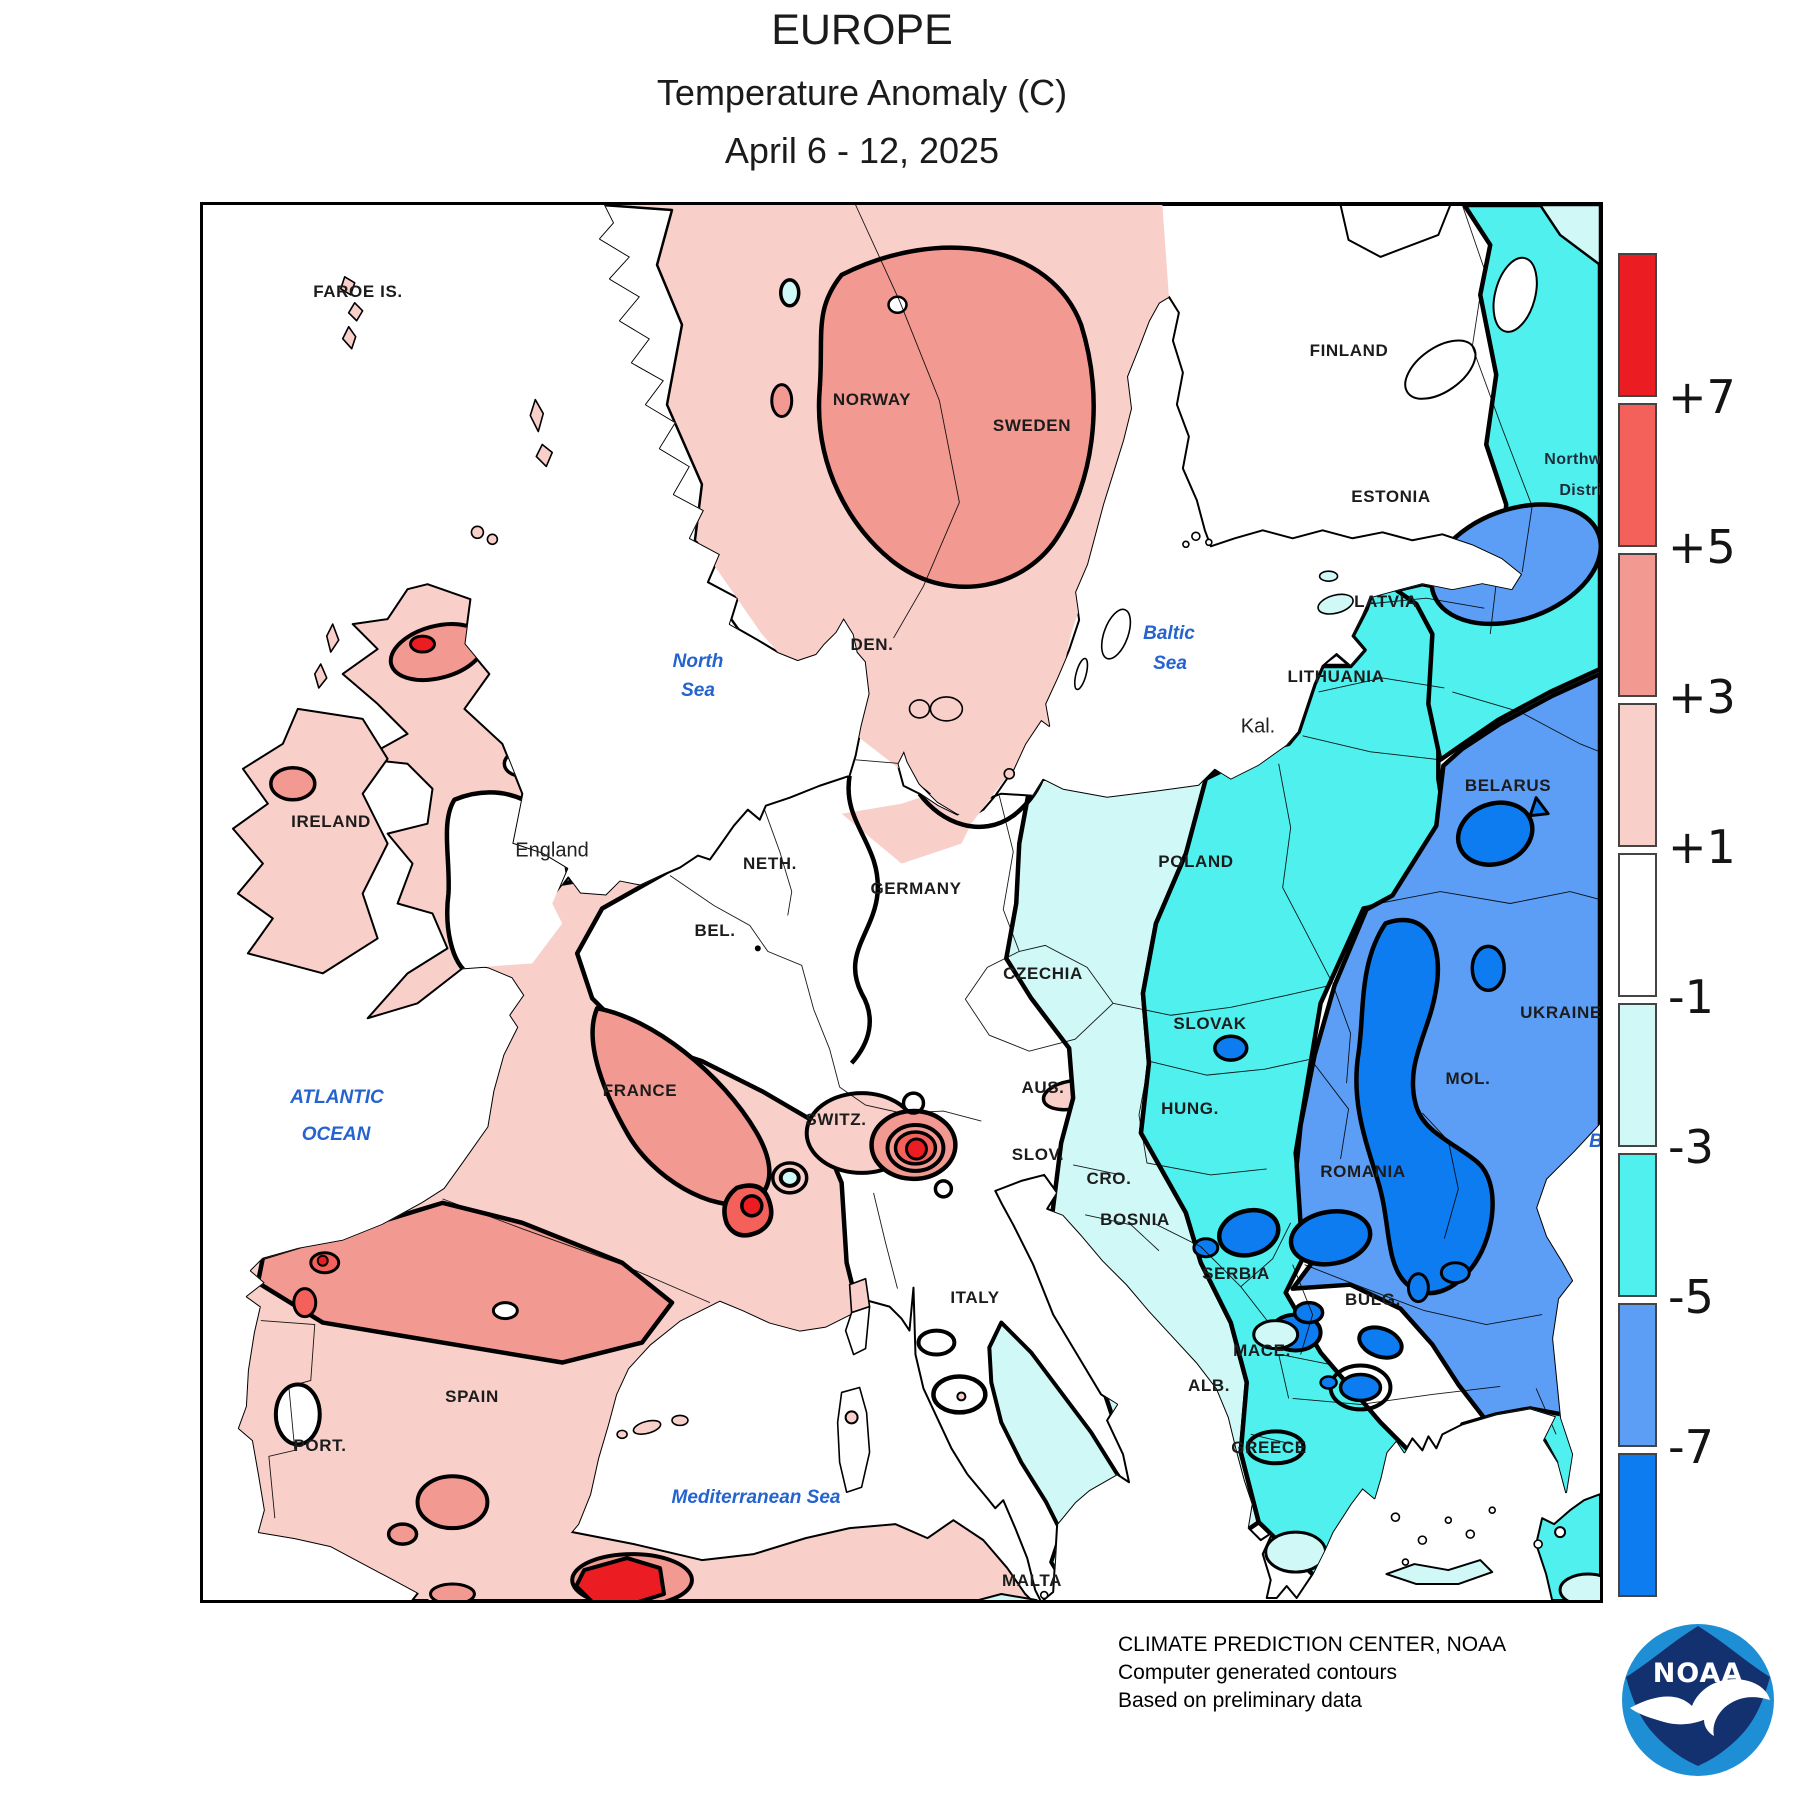  Describe the element at coordinates (1439, 1572) in the screenshot. I see `crete` at that location.